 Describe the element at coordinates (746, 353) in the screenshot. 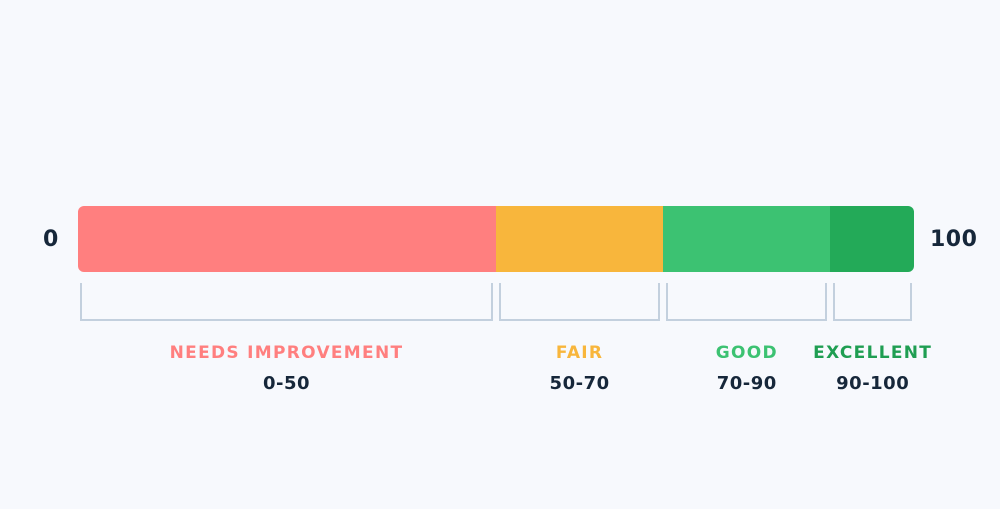

I see `band-name-good: GOOD` at that location.